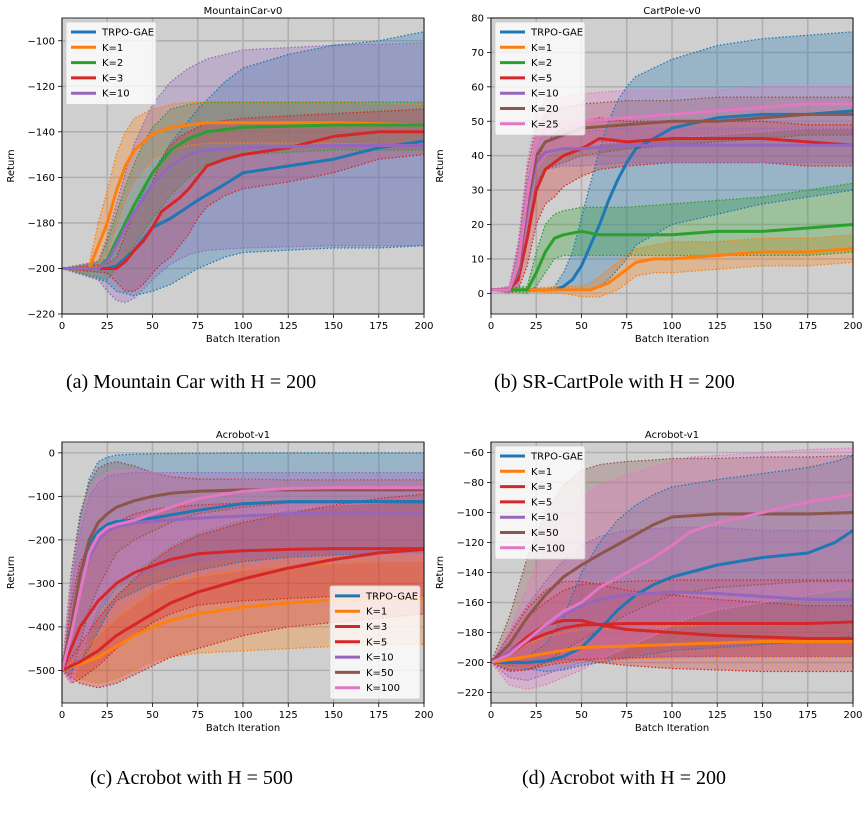 The height and width of the screenshot is (813, 863). I want to click on y-tick-label: 30, so click(477, 191).